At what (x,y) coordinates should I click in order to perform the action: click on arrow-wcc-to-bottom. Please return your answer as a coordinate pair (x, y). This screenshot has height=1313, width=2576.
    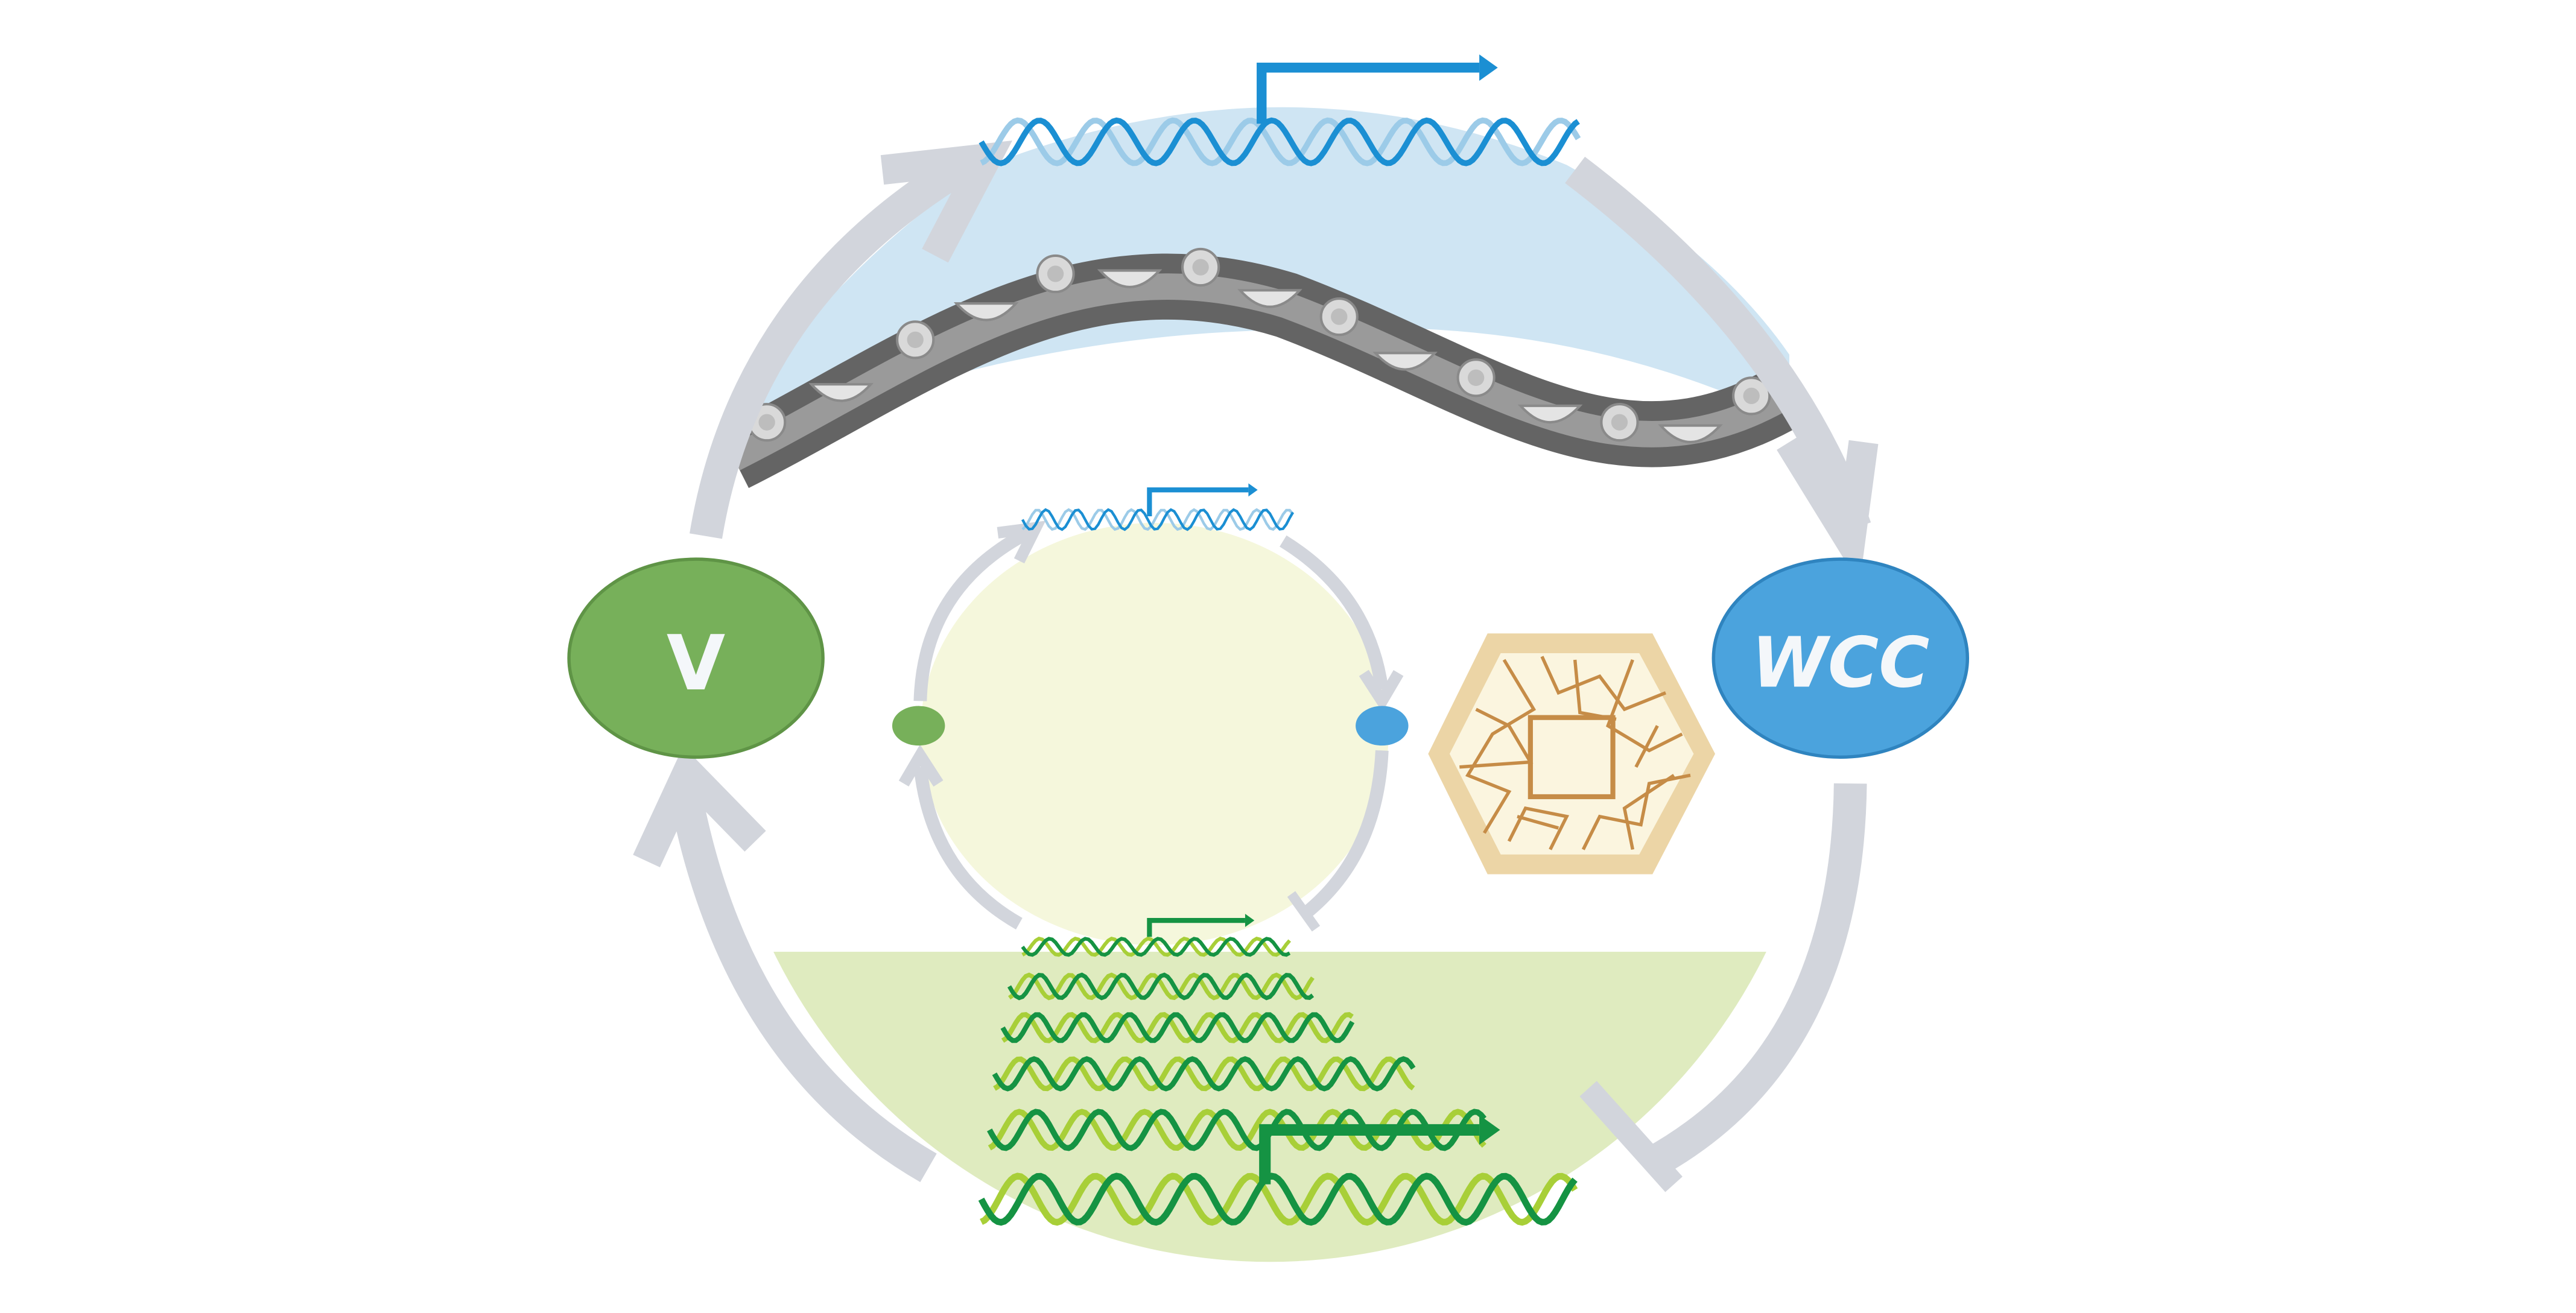
    Looking at the image, I should click on (1755, 981).